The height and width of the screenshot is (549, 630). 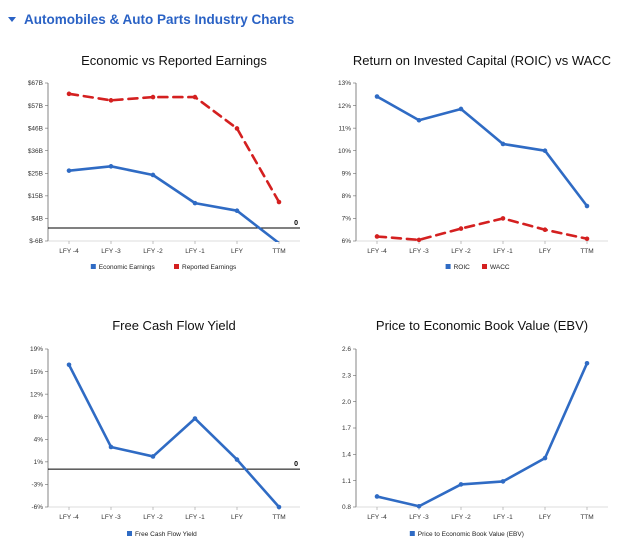 I want to click on legend-label: Free Cash Flow Yield, so click(x=166, y=534).